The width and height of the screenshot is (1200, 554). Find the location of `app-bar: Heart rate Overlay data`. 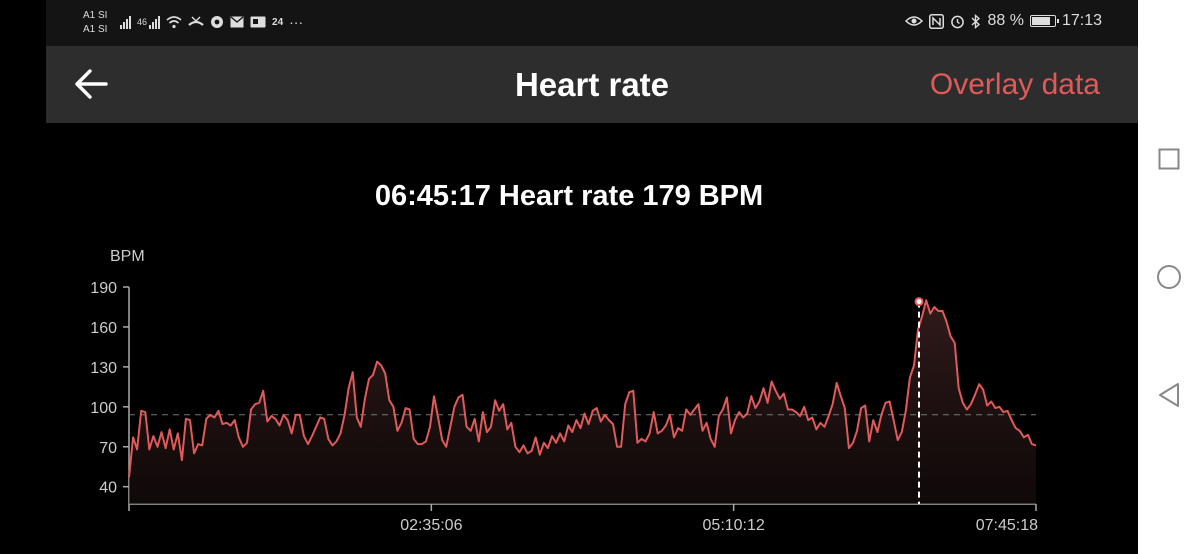

app-bar: Heart rate Overlay data is located at coordinates (592, 84).